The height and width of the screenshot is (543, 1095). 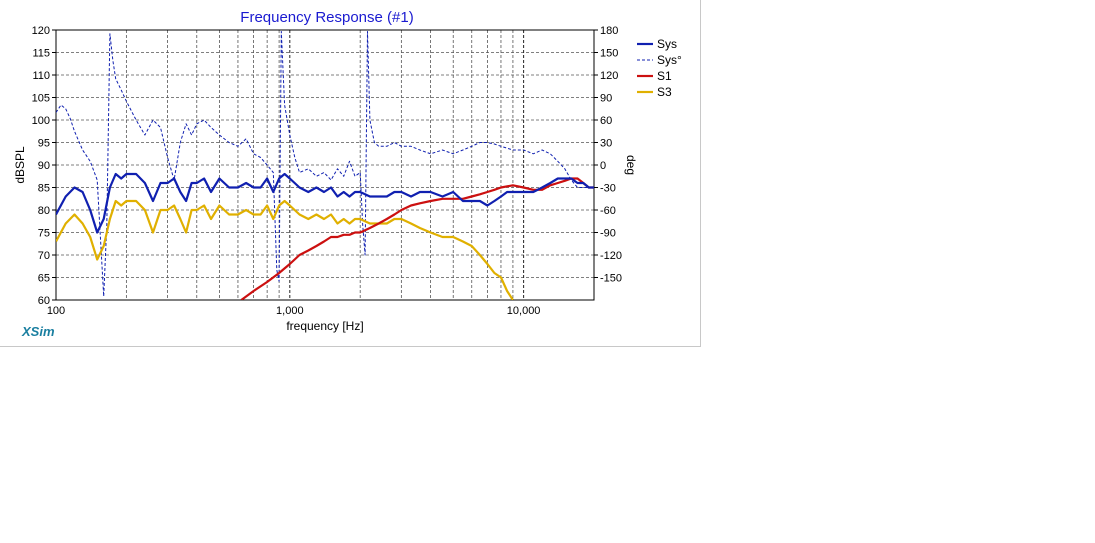 I want to click on y-tick-label: 100, so click(x=41, y=121).